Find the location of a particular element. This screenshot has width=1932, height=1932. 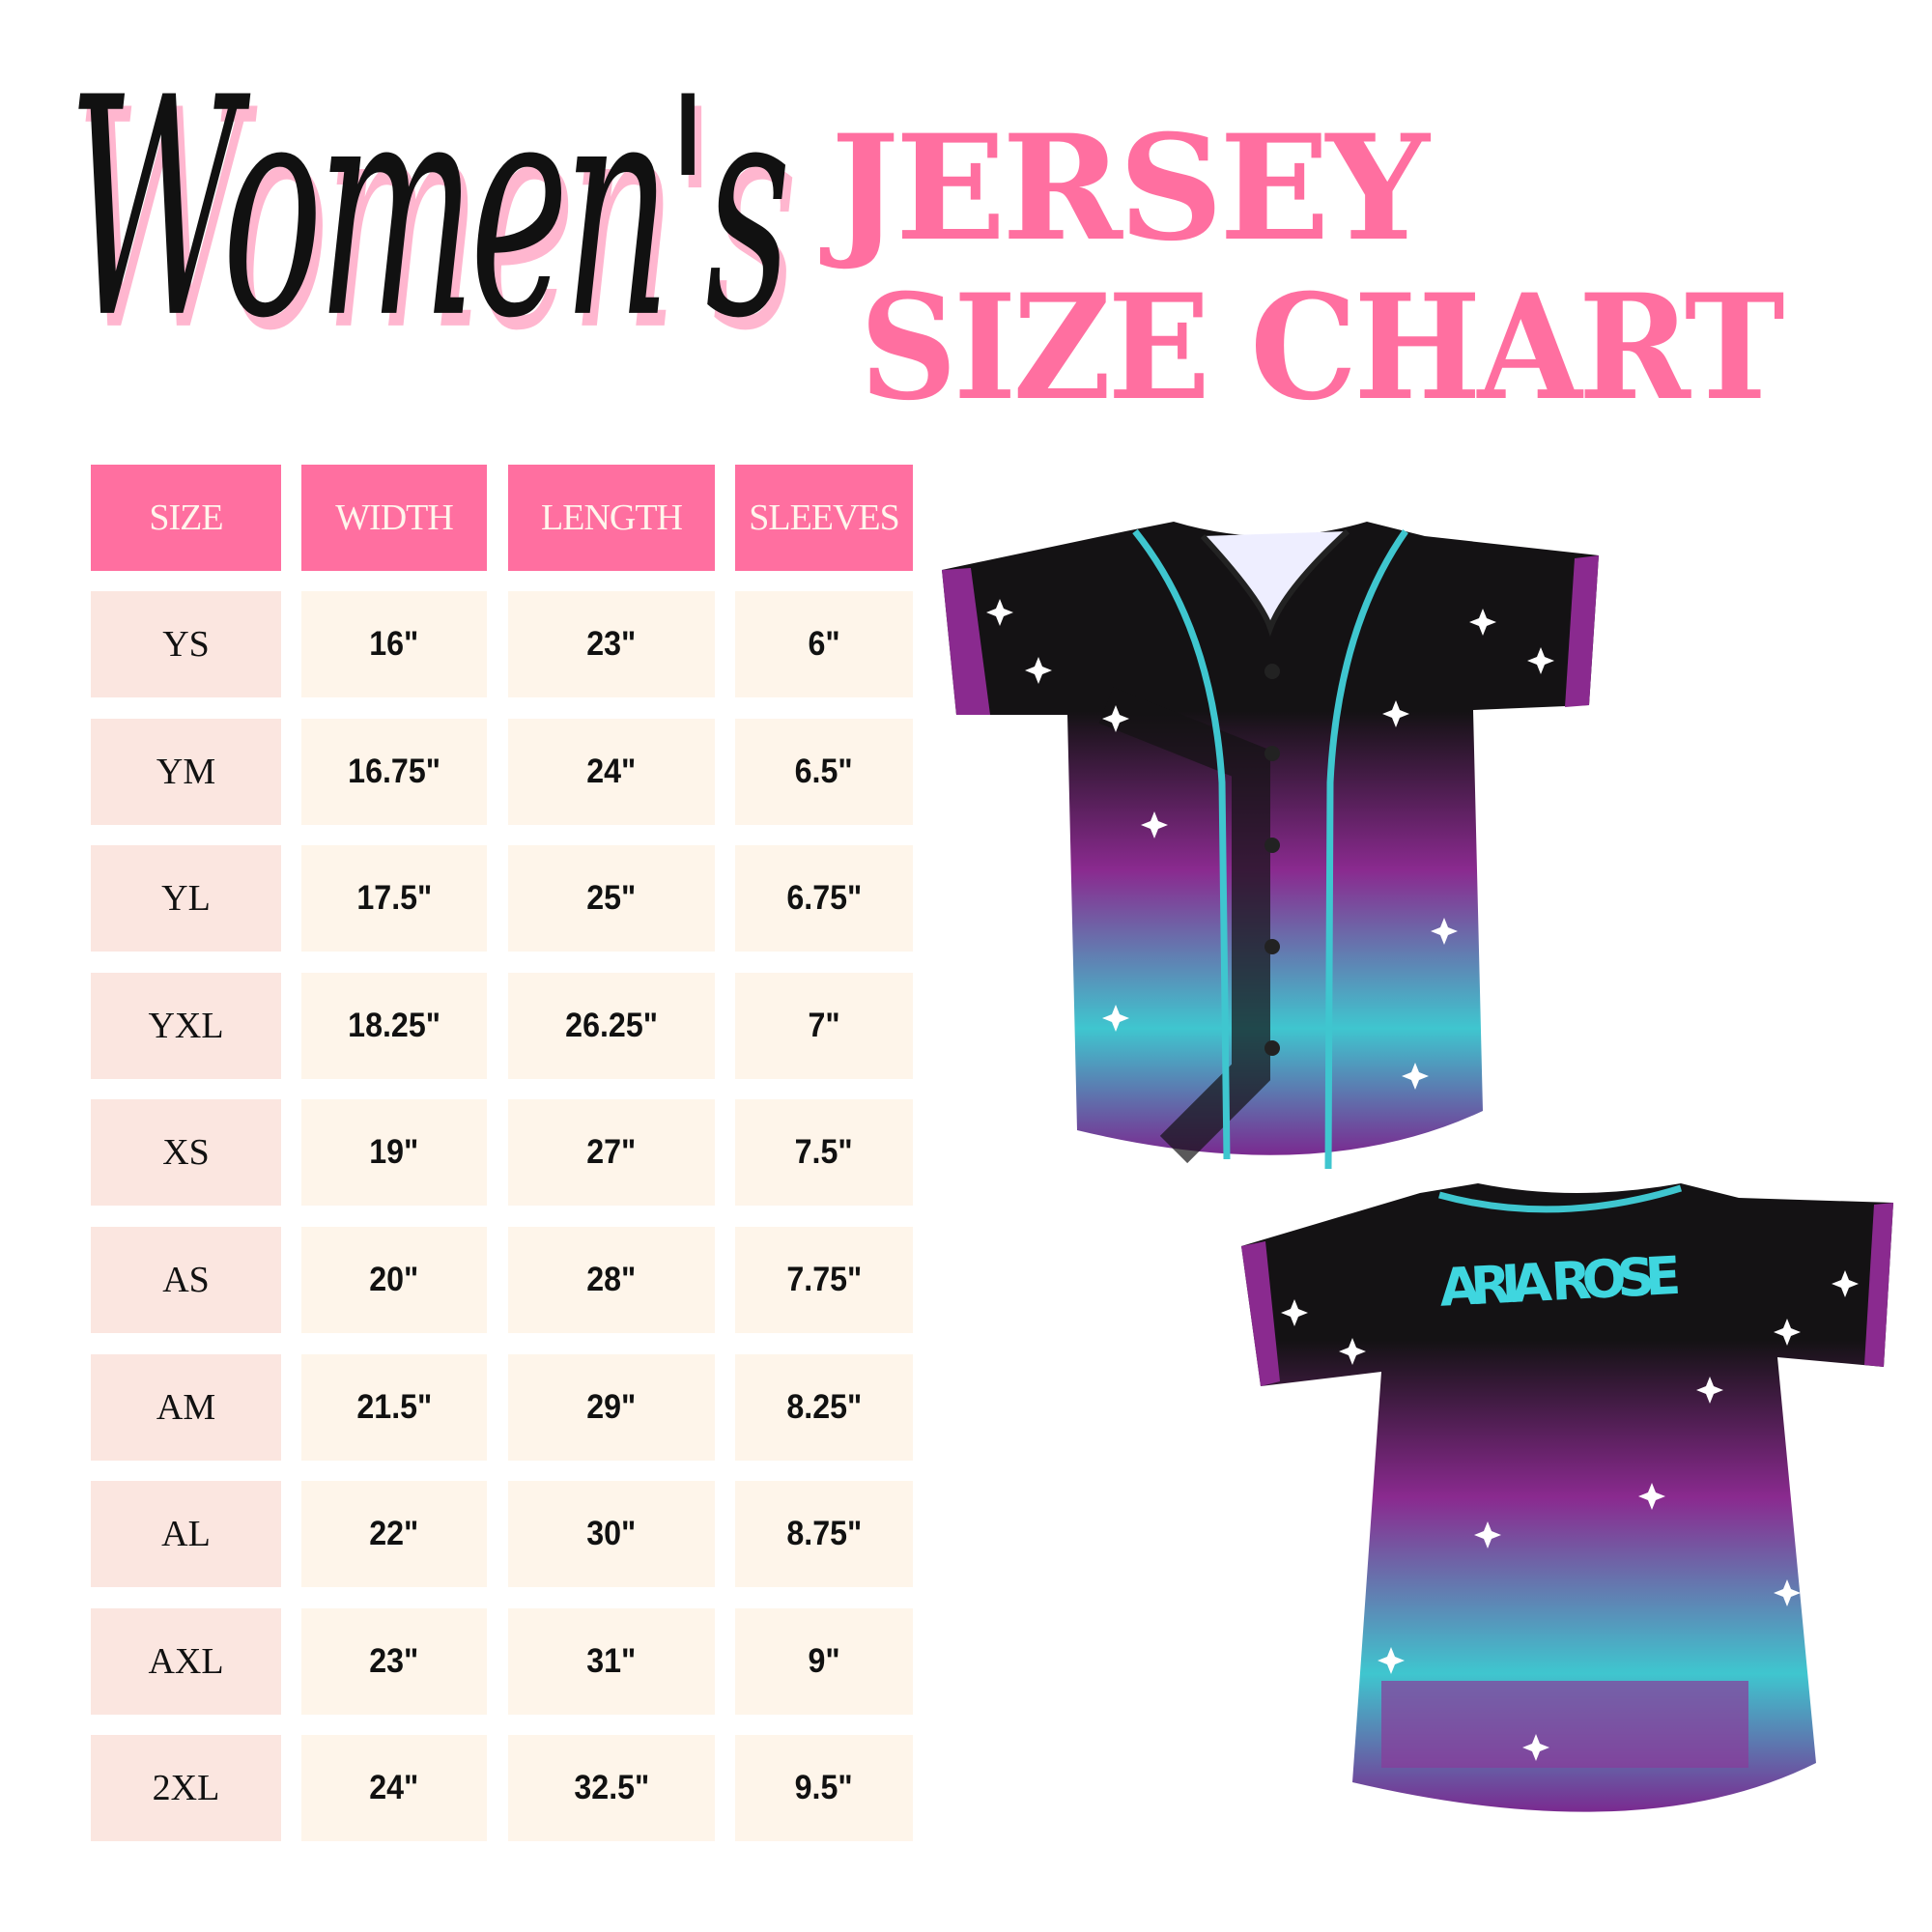

sleeves-cell-text: 6.5" is located at coordinates (824, 771).